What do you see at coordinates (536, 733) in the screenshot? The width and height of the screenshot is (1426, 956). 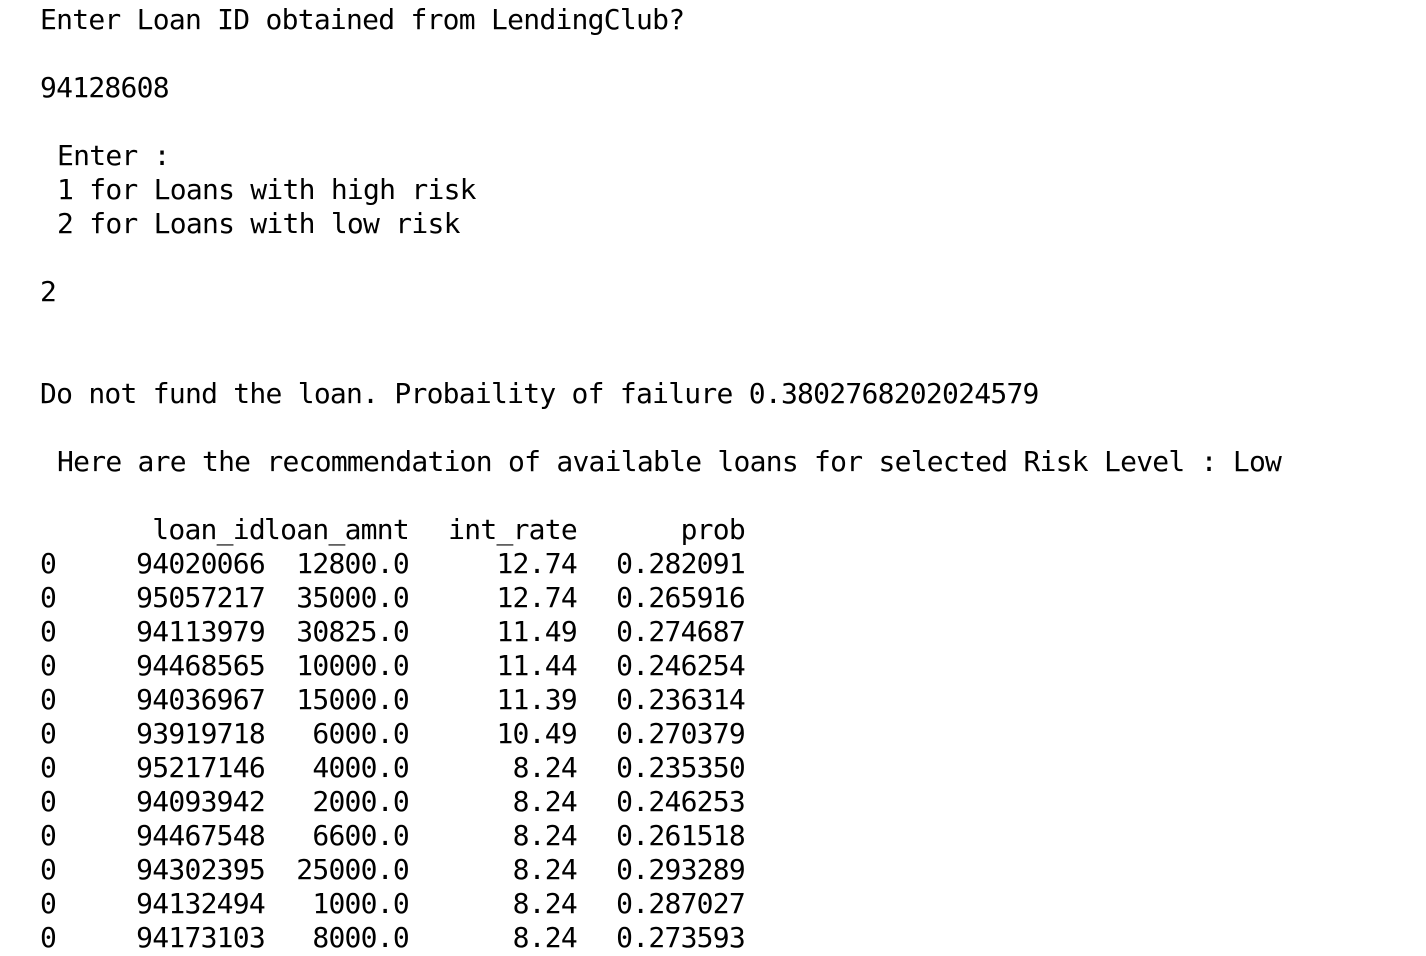 I see `cell-int-rate: 10.49` at bounding box center [536, 733].